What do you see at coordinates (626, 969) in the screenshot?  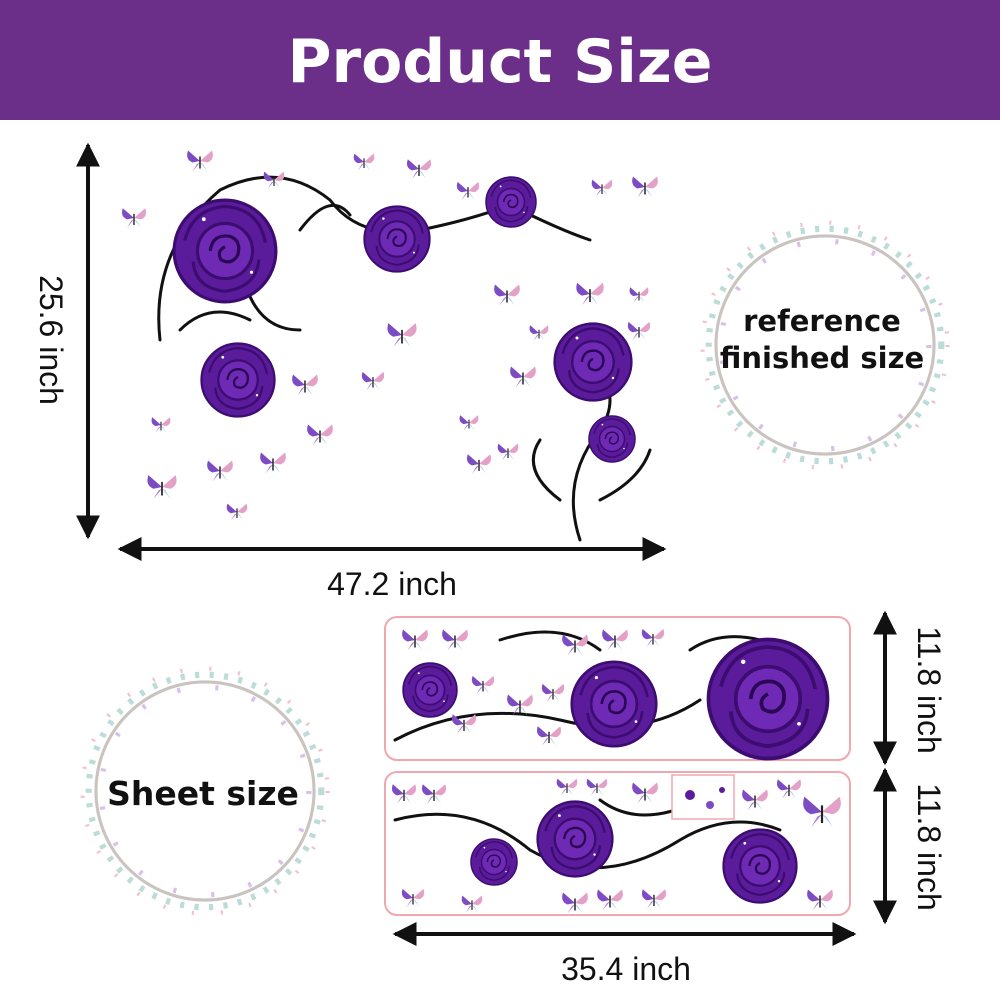 I see `sheet-width: 35.4 inch` at bounding box center [626, 969].